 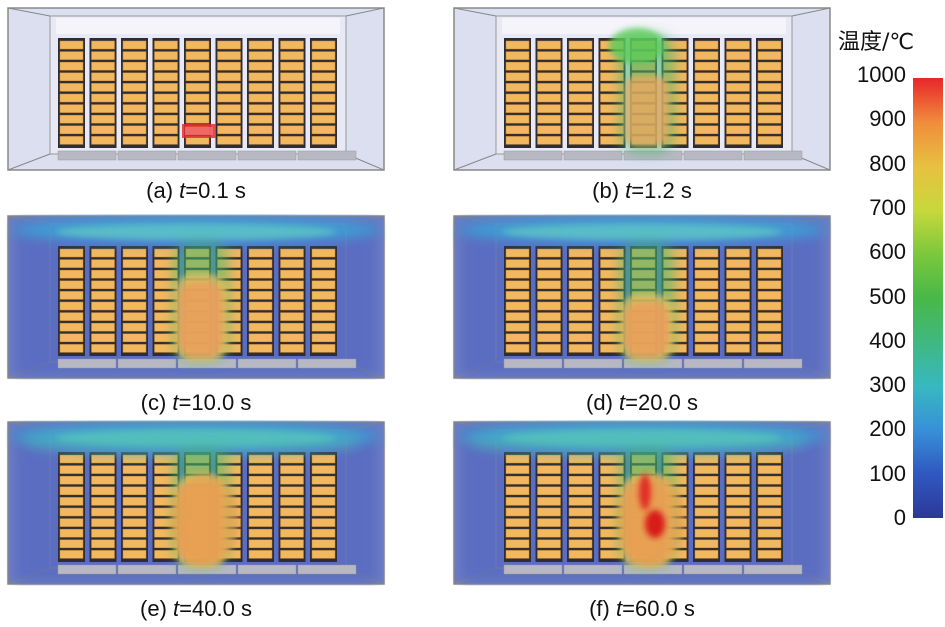 I want to click on colorbar-tick-label: 600, so click(x=887, y=252).